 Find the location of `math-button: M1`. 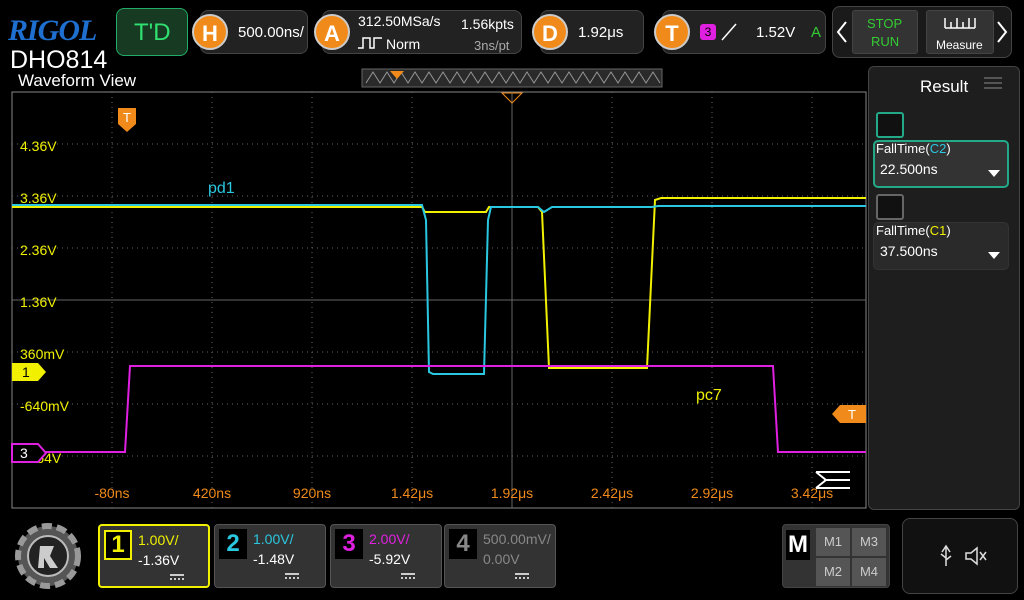

math-button: M1 is located at coordinates (833, 542).